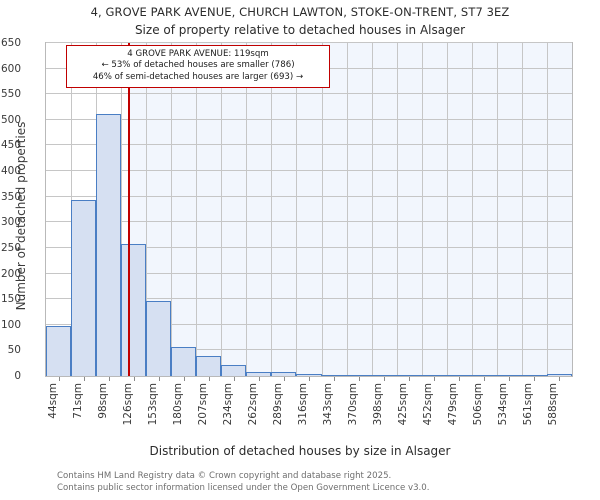 This screenshot has width=600, height=500. Describe the element at coordinates (378, 404) in the screenshot. I see `x-axis-tick-label: 398sqm` at that location.